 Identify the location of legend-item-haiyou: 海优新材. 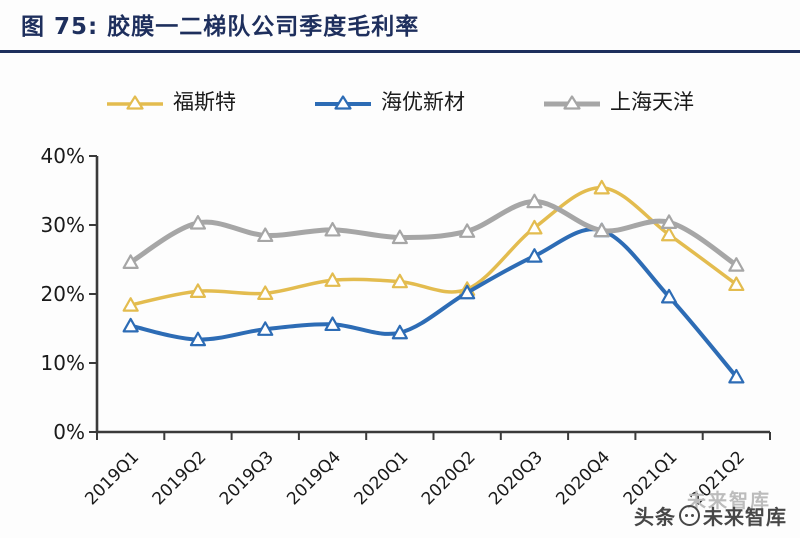
(389, 102).